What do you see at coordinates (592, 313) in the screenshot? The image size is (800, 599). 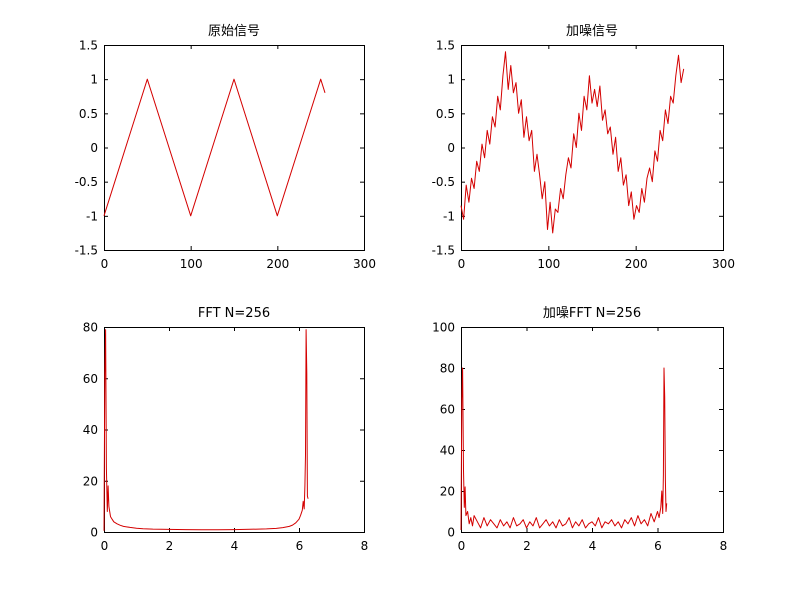 I see `chart-title: 加噪FFT N=256` at bounding box center [592, 313].